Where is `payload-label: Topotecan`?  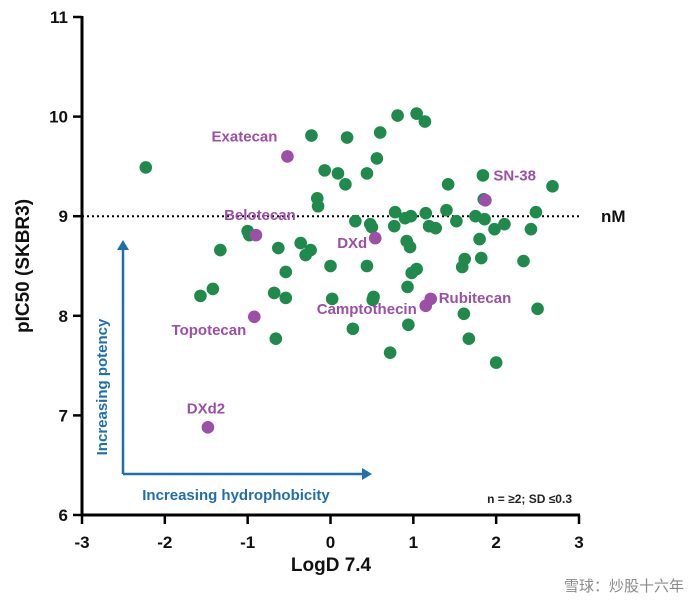 payload-label: Topotecan is located at coordinates (209, 330).